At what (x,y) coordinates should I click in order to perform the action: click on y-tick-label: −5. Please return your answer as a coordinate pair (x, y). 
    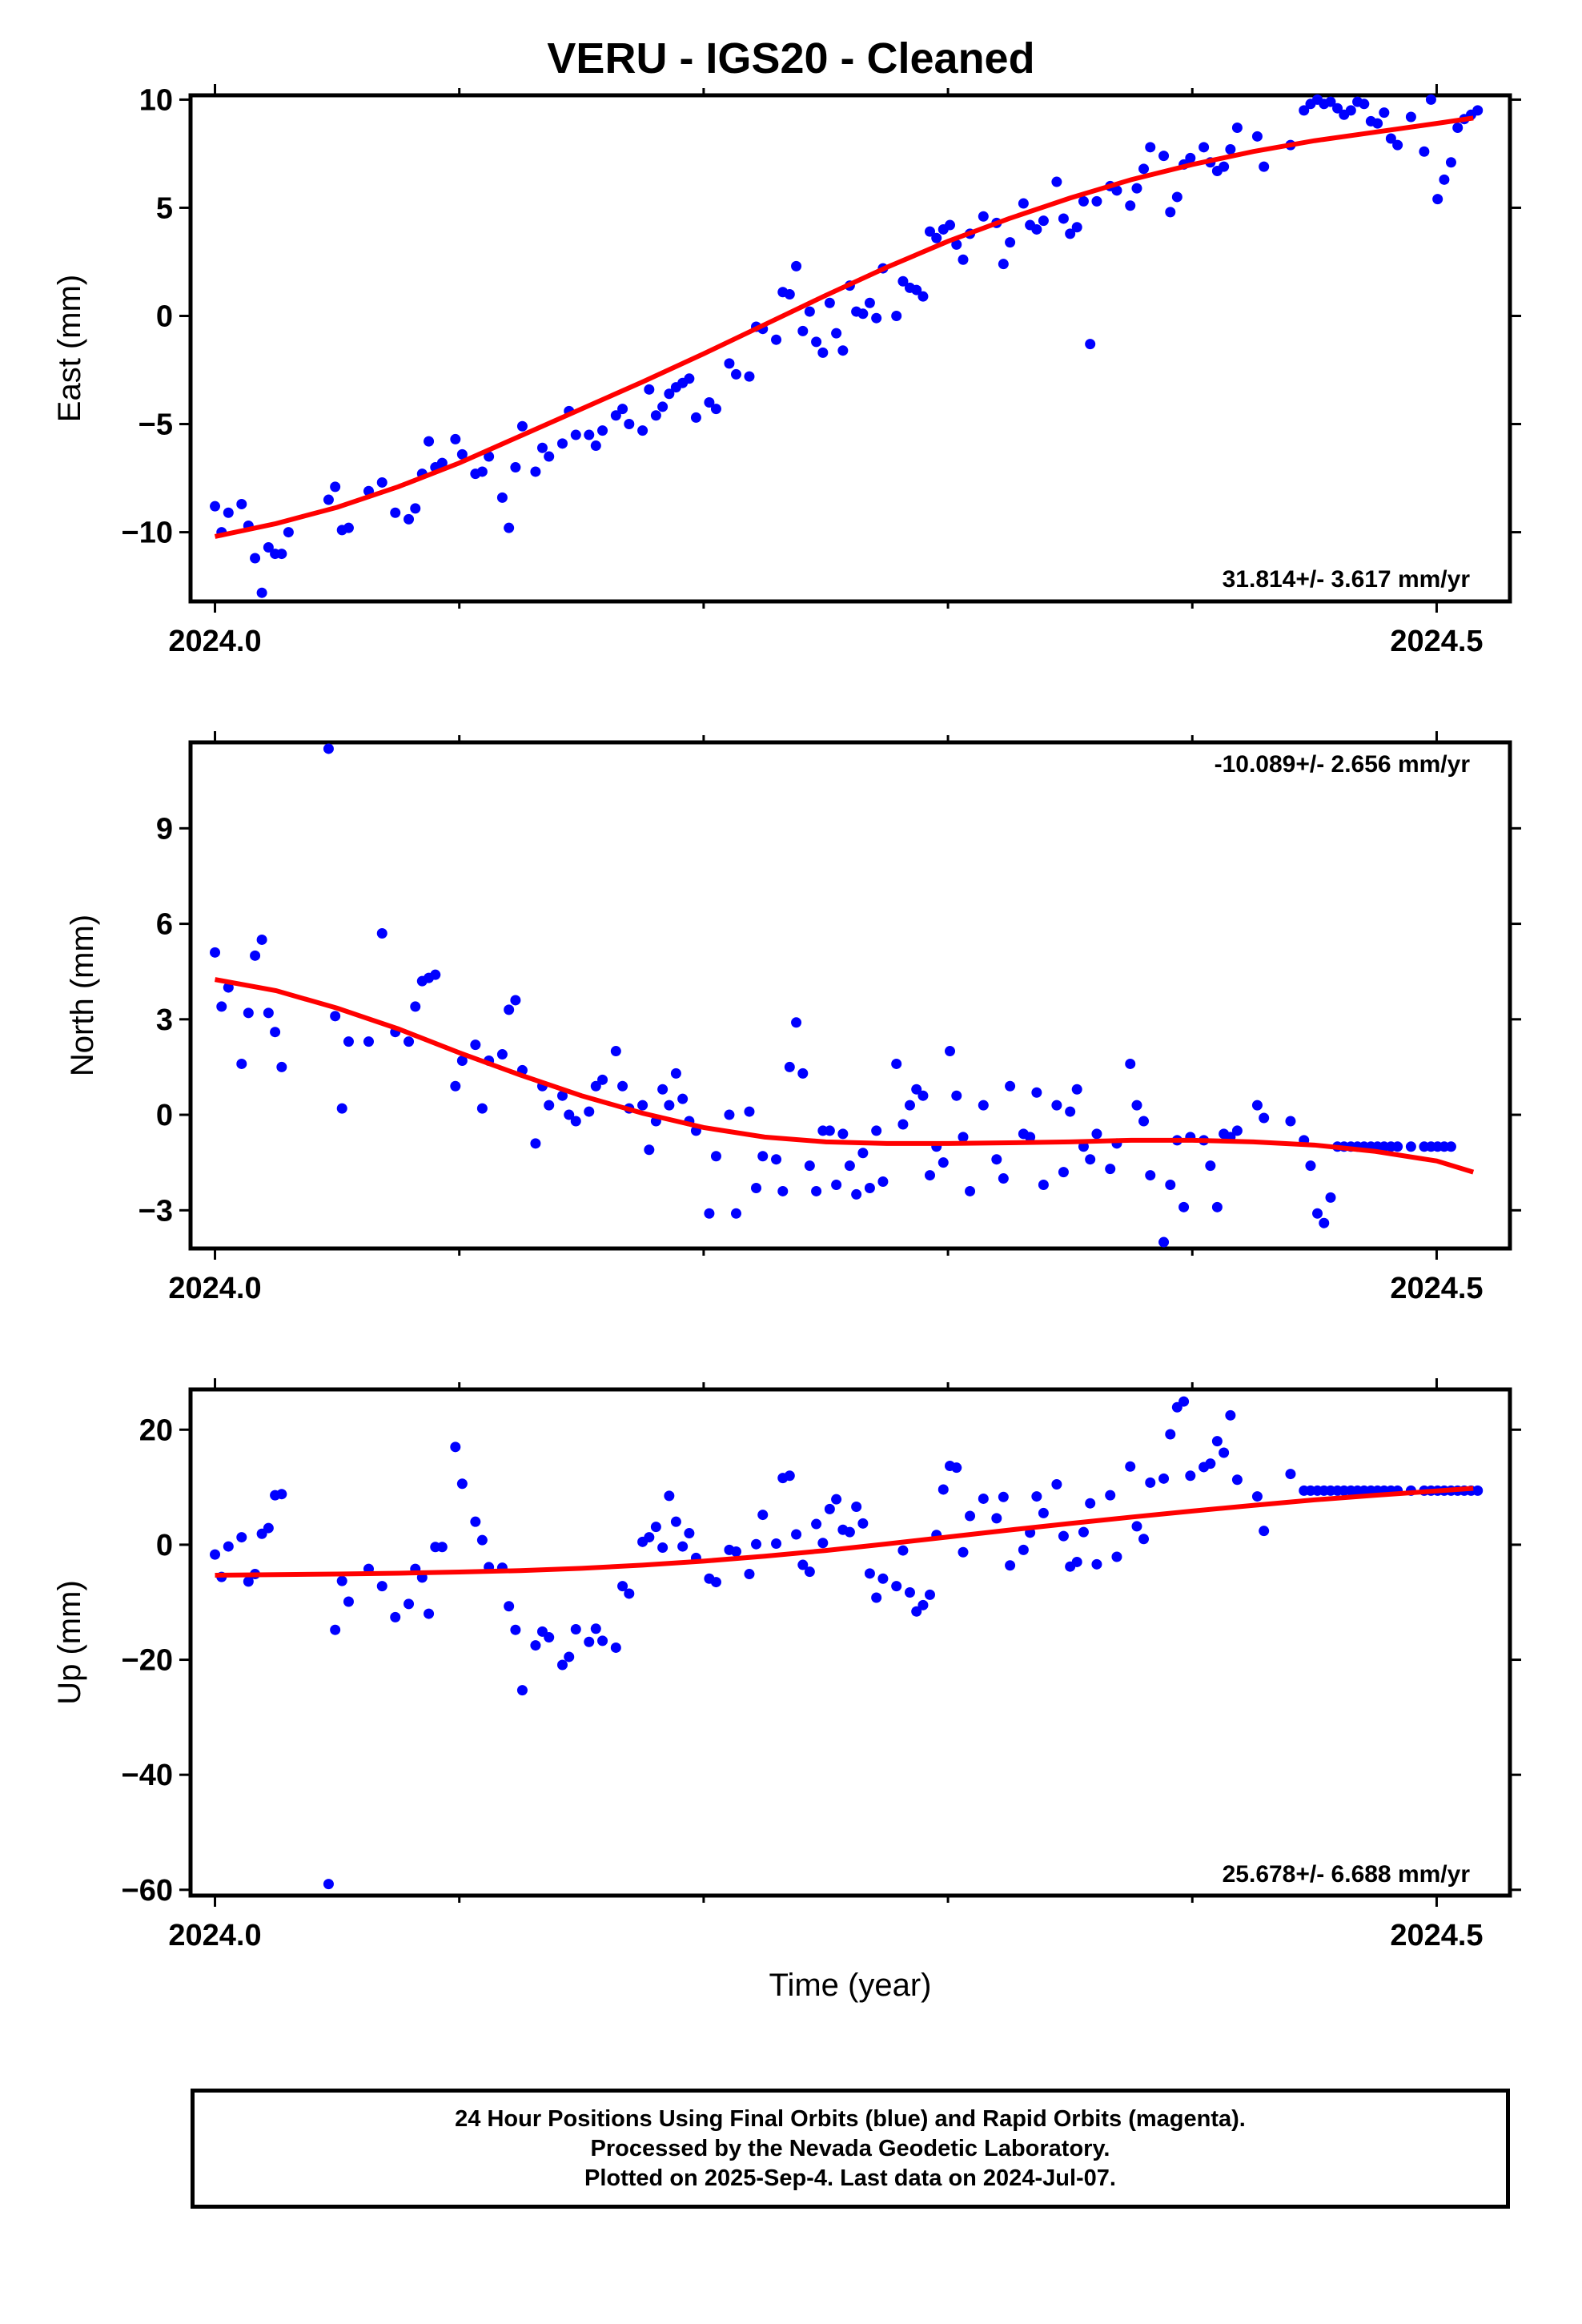
    Looking at the image, I should click on (156, 425).